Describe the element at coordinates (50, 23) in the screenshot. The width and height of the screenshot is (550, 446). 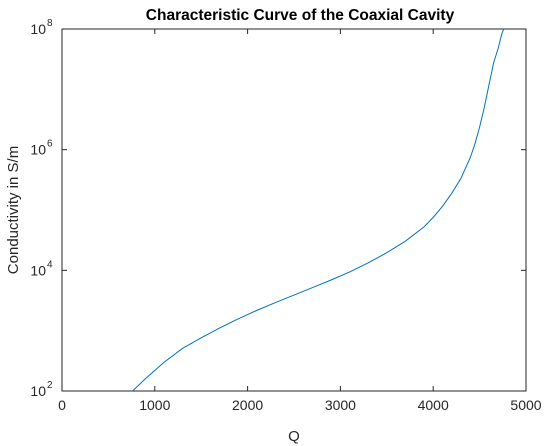
I see `y-tick-label-exponent: 8` at that location.